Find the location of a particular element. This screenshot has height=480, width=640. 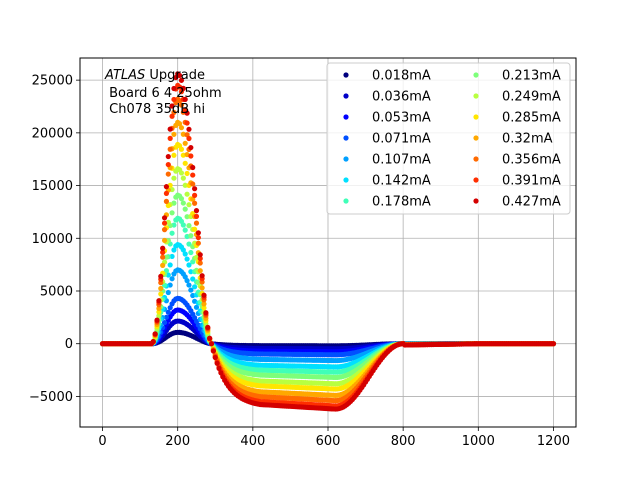

x-tick-label: 800 is located at coordinates (403, 441).